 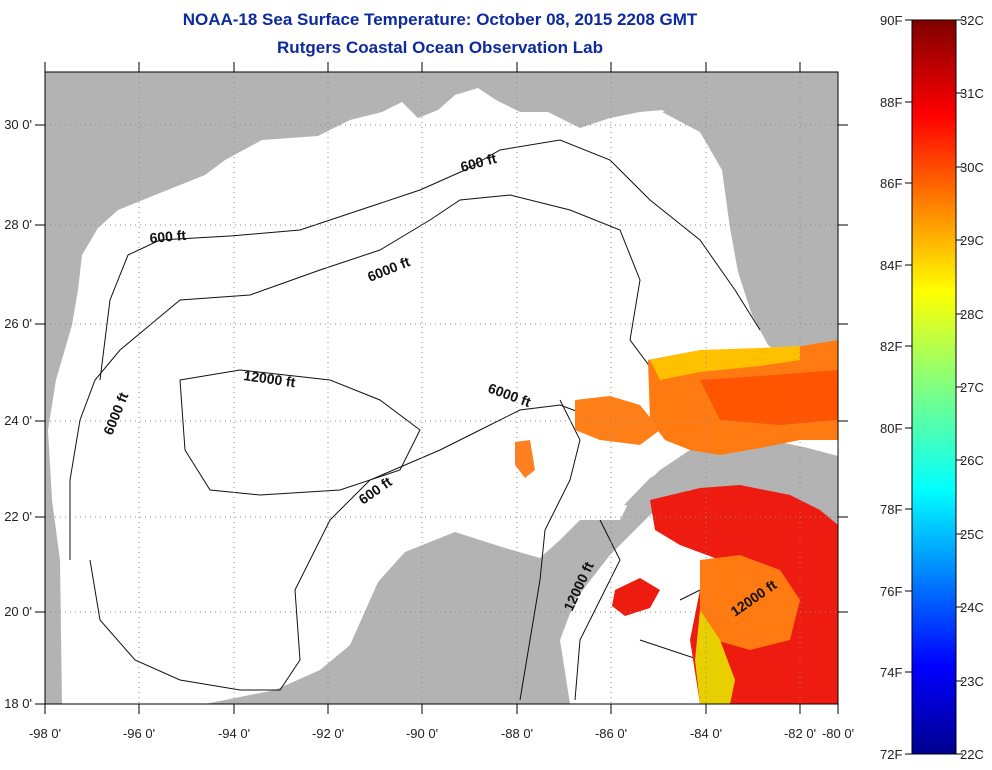 What do you see at coordinates (45, 733) in the screenshot?
I see `lon-label: -98 0'` at bounding box center [45, 733].